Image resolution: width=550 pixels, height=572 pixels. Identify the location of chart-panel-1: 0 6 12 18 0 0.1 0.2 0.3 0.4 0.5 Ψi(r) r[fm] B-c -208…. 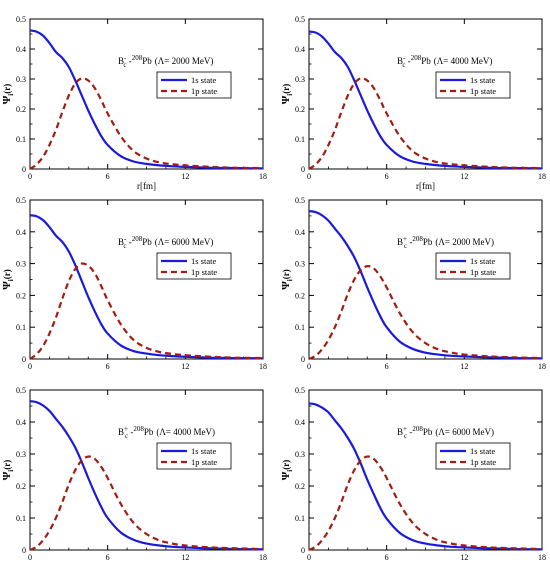
(134, 103).